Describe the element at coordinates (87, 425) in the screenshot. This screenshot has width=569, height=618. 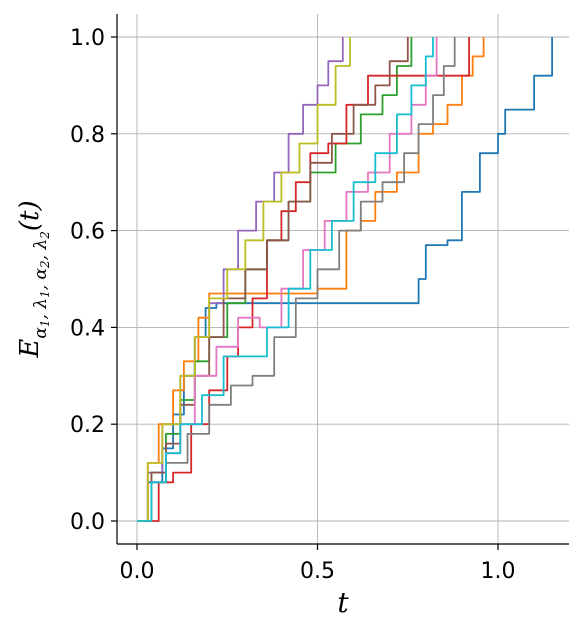
I see `y-tick-label: 0.2` at that location.